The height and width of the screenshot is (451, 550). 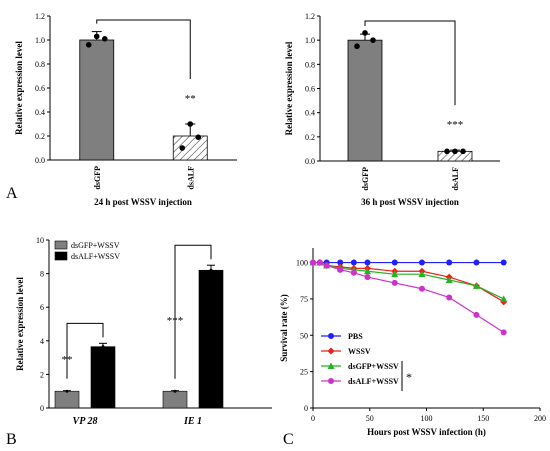 I want to click on y-tick-label: 2, so click(x=42, y=374).